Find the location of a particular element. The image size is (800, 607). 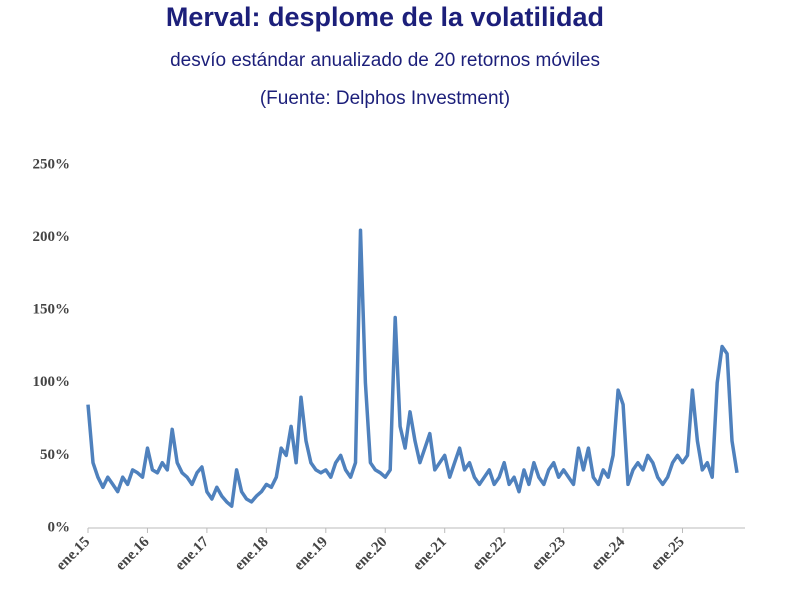

x-tick-label: ene.25 is located at coordinates (668, 554).